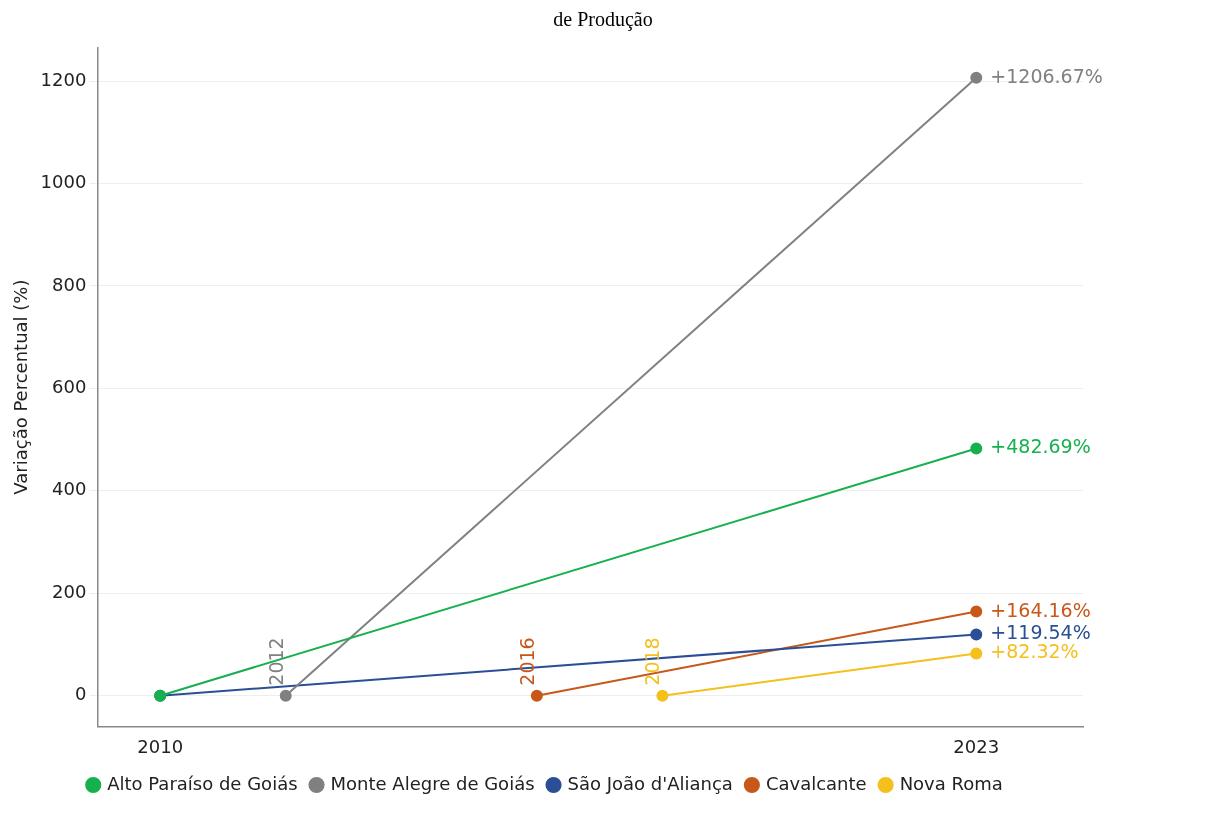 The width and height of the screenshot is (1206, 820). I want to click on legend-label: Cavalcante, so click(816, 783).